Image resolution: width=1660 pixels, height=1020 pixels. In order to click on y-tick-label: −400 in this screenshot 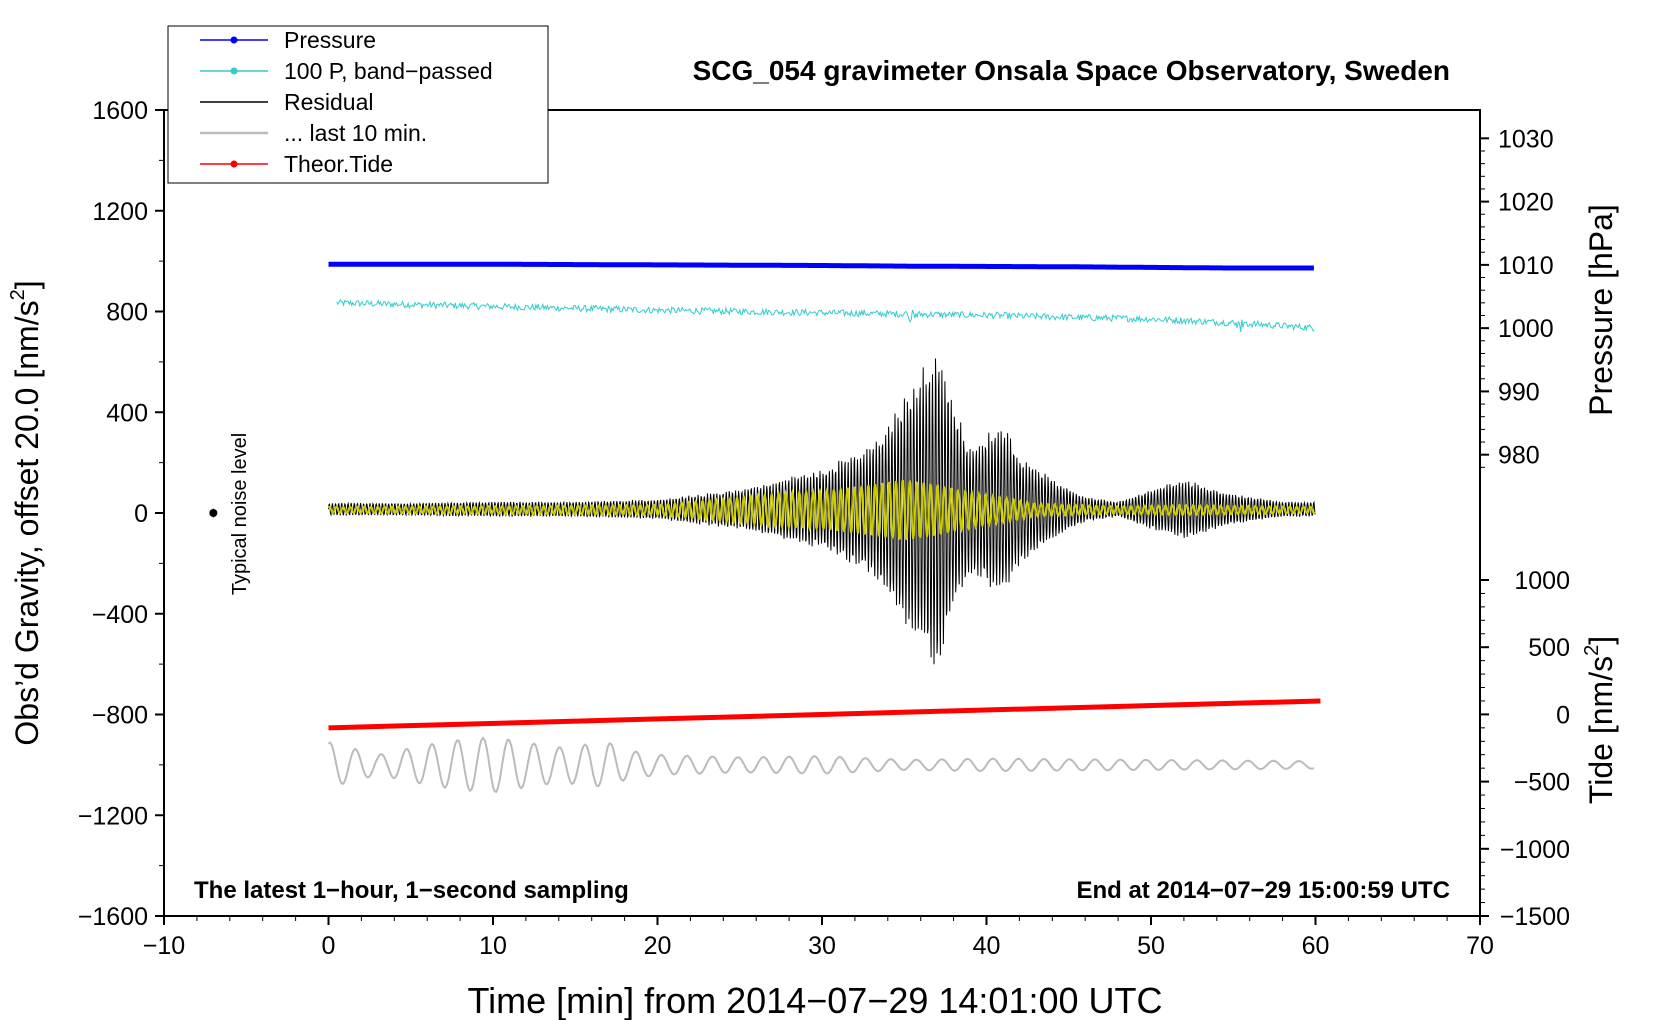, I will do `click(120, 615)`.